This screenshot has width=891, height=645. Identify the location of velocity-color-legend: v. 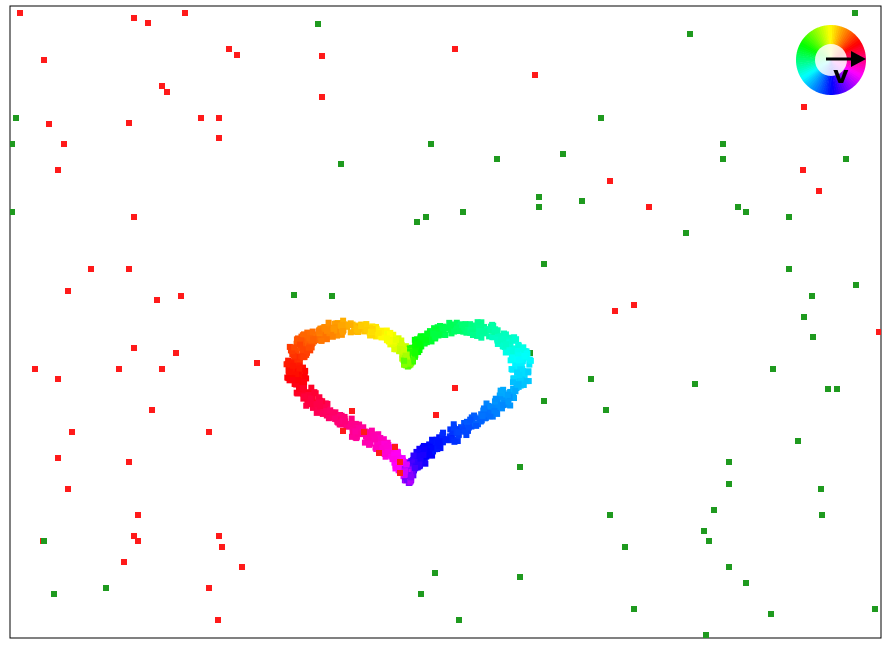
(831, 60).